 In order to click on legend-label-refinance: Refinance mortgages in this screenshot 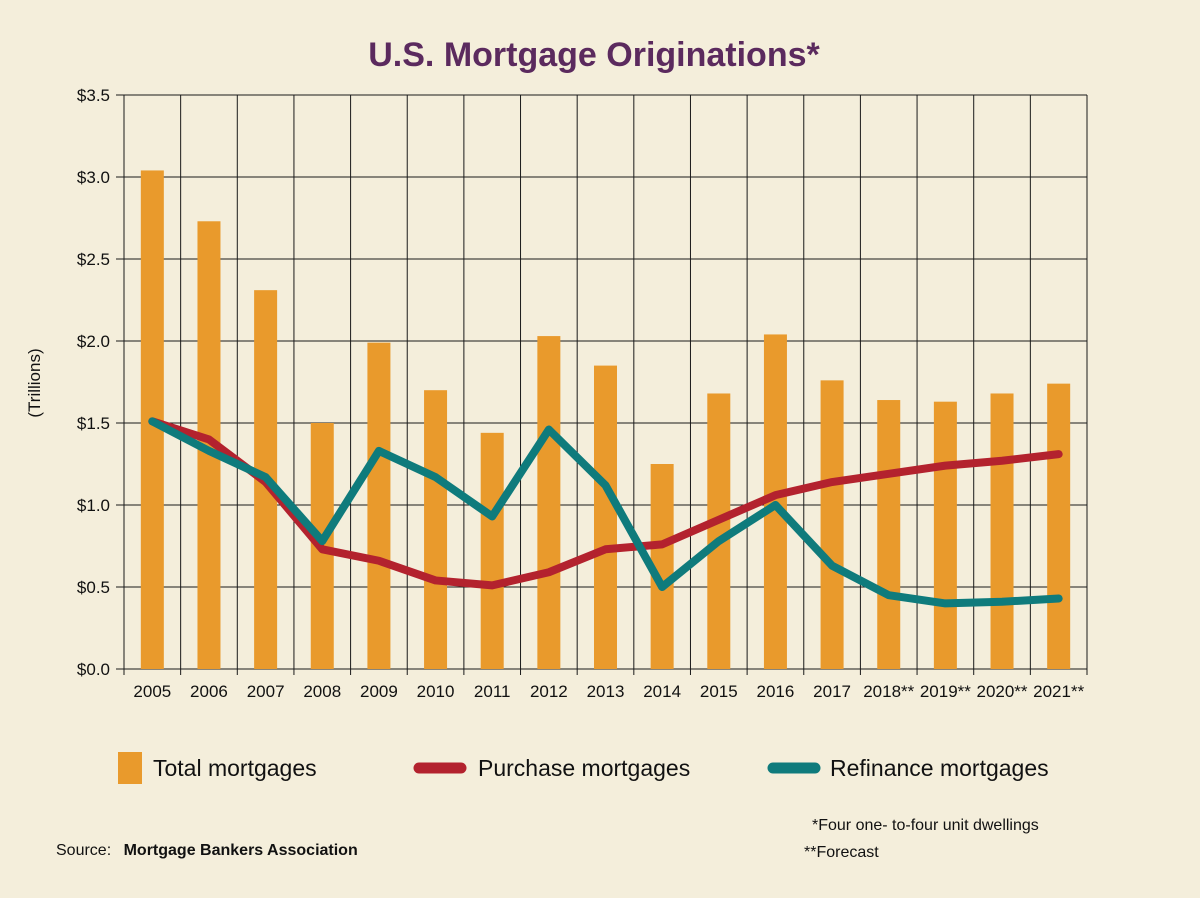, I will do `click(939, 768)`.